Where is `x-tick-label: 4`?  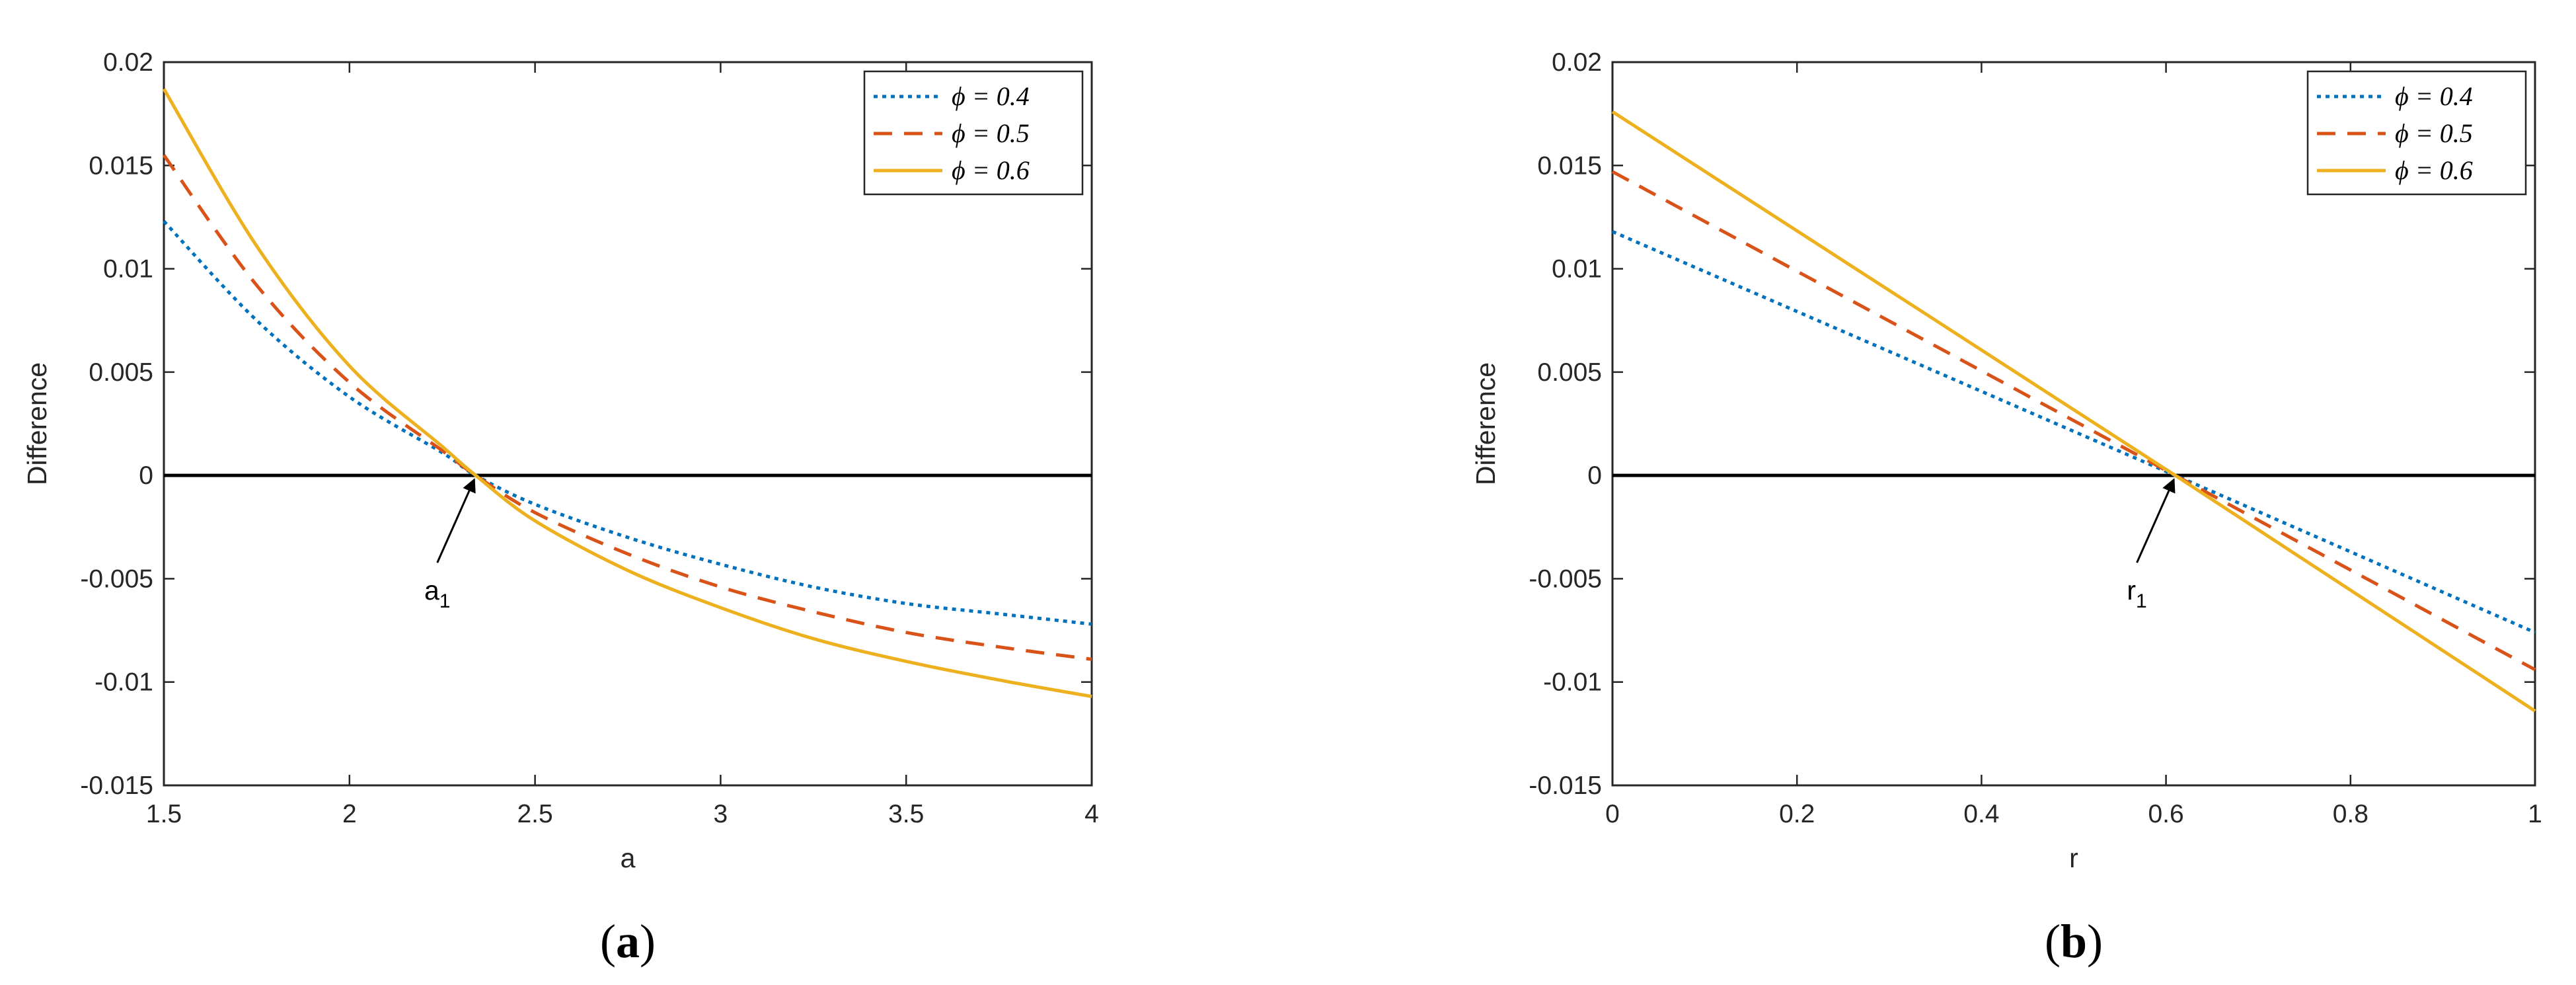
x-tick-label: 4 is located at coordinates (1091, 814).